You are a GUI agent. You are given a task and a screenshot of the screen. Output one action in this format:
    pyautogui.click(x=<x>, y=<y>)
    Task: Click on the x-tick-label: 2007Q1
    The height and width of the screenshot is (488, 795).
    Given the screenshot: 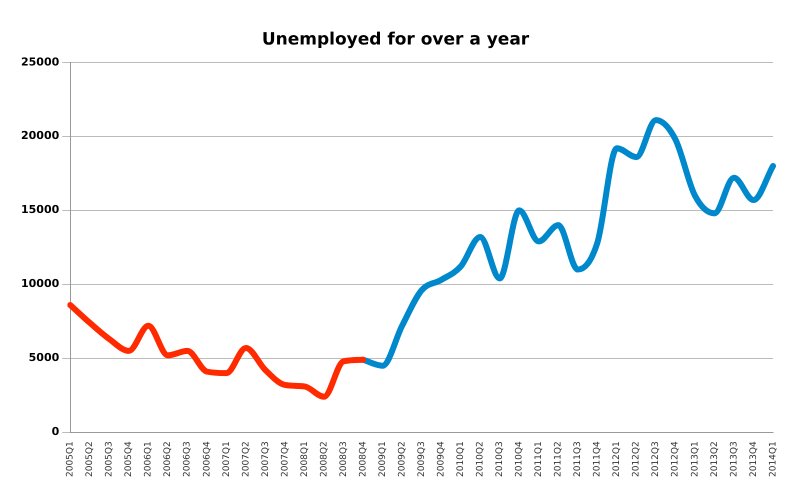 What is the action you would take?
    pyautogui.click(x=227, y=459)
    